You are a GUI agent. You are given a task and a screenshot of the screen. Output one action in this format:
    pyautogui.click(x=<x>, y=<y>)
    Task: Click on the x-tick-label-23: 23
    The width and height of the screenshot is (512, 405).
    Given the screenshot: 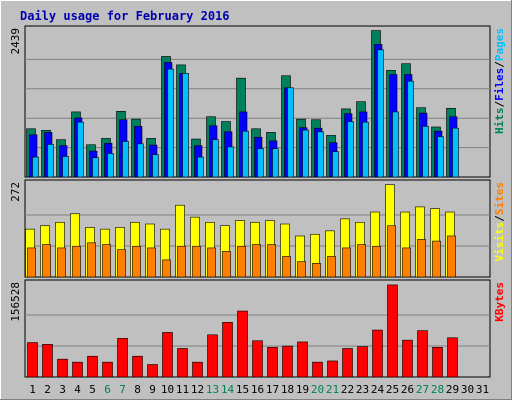 What is the action you would take?
    pyautogui.click(x=362, y=389)
    